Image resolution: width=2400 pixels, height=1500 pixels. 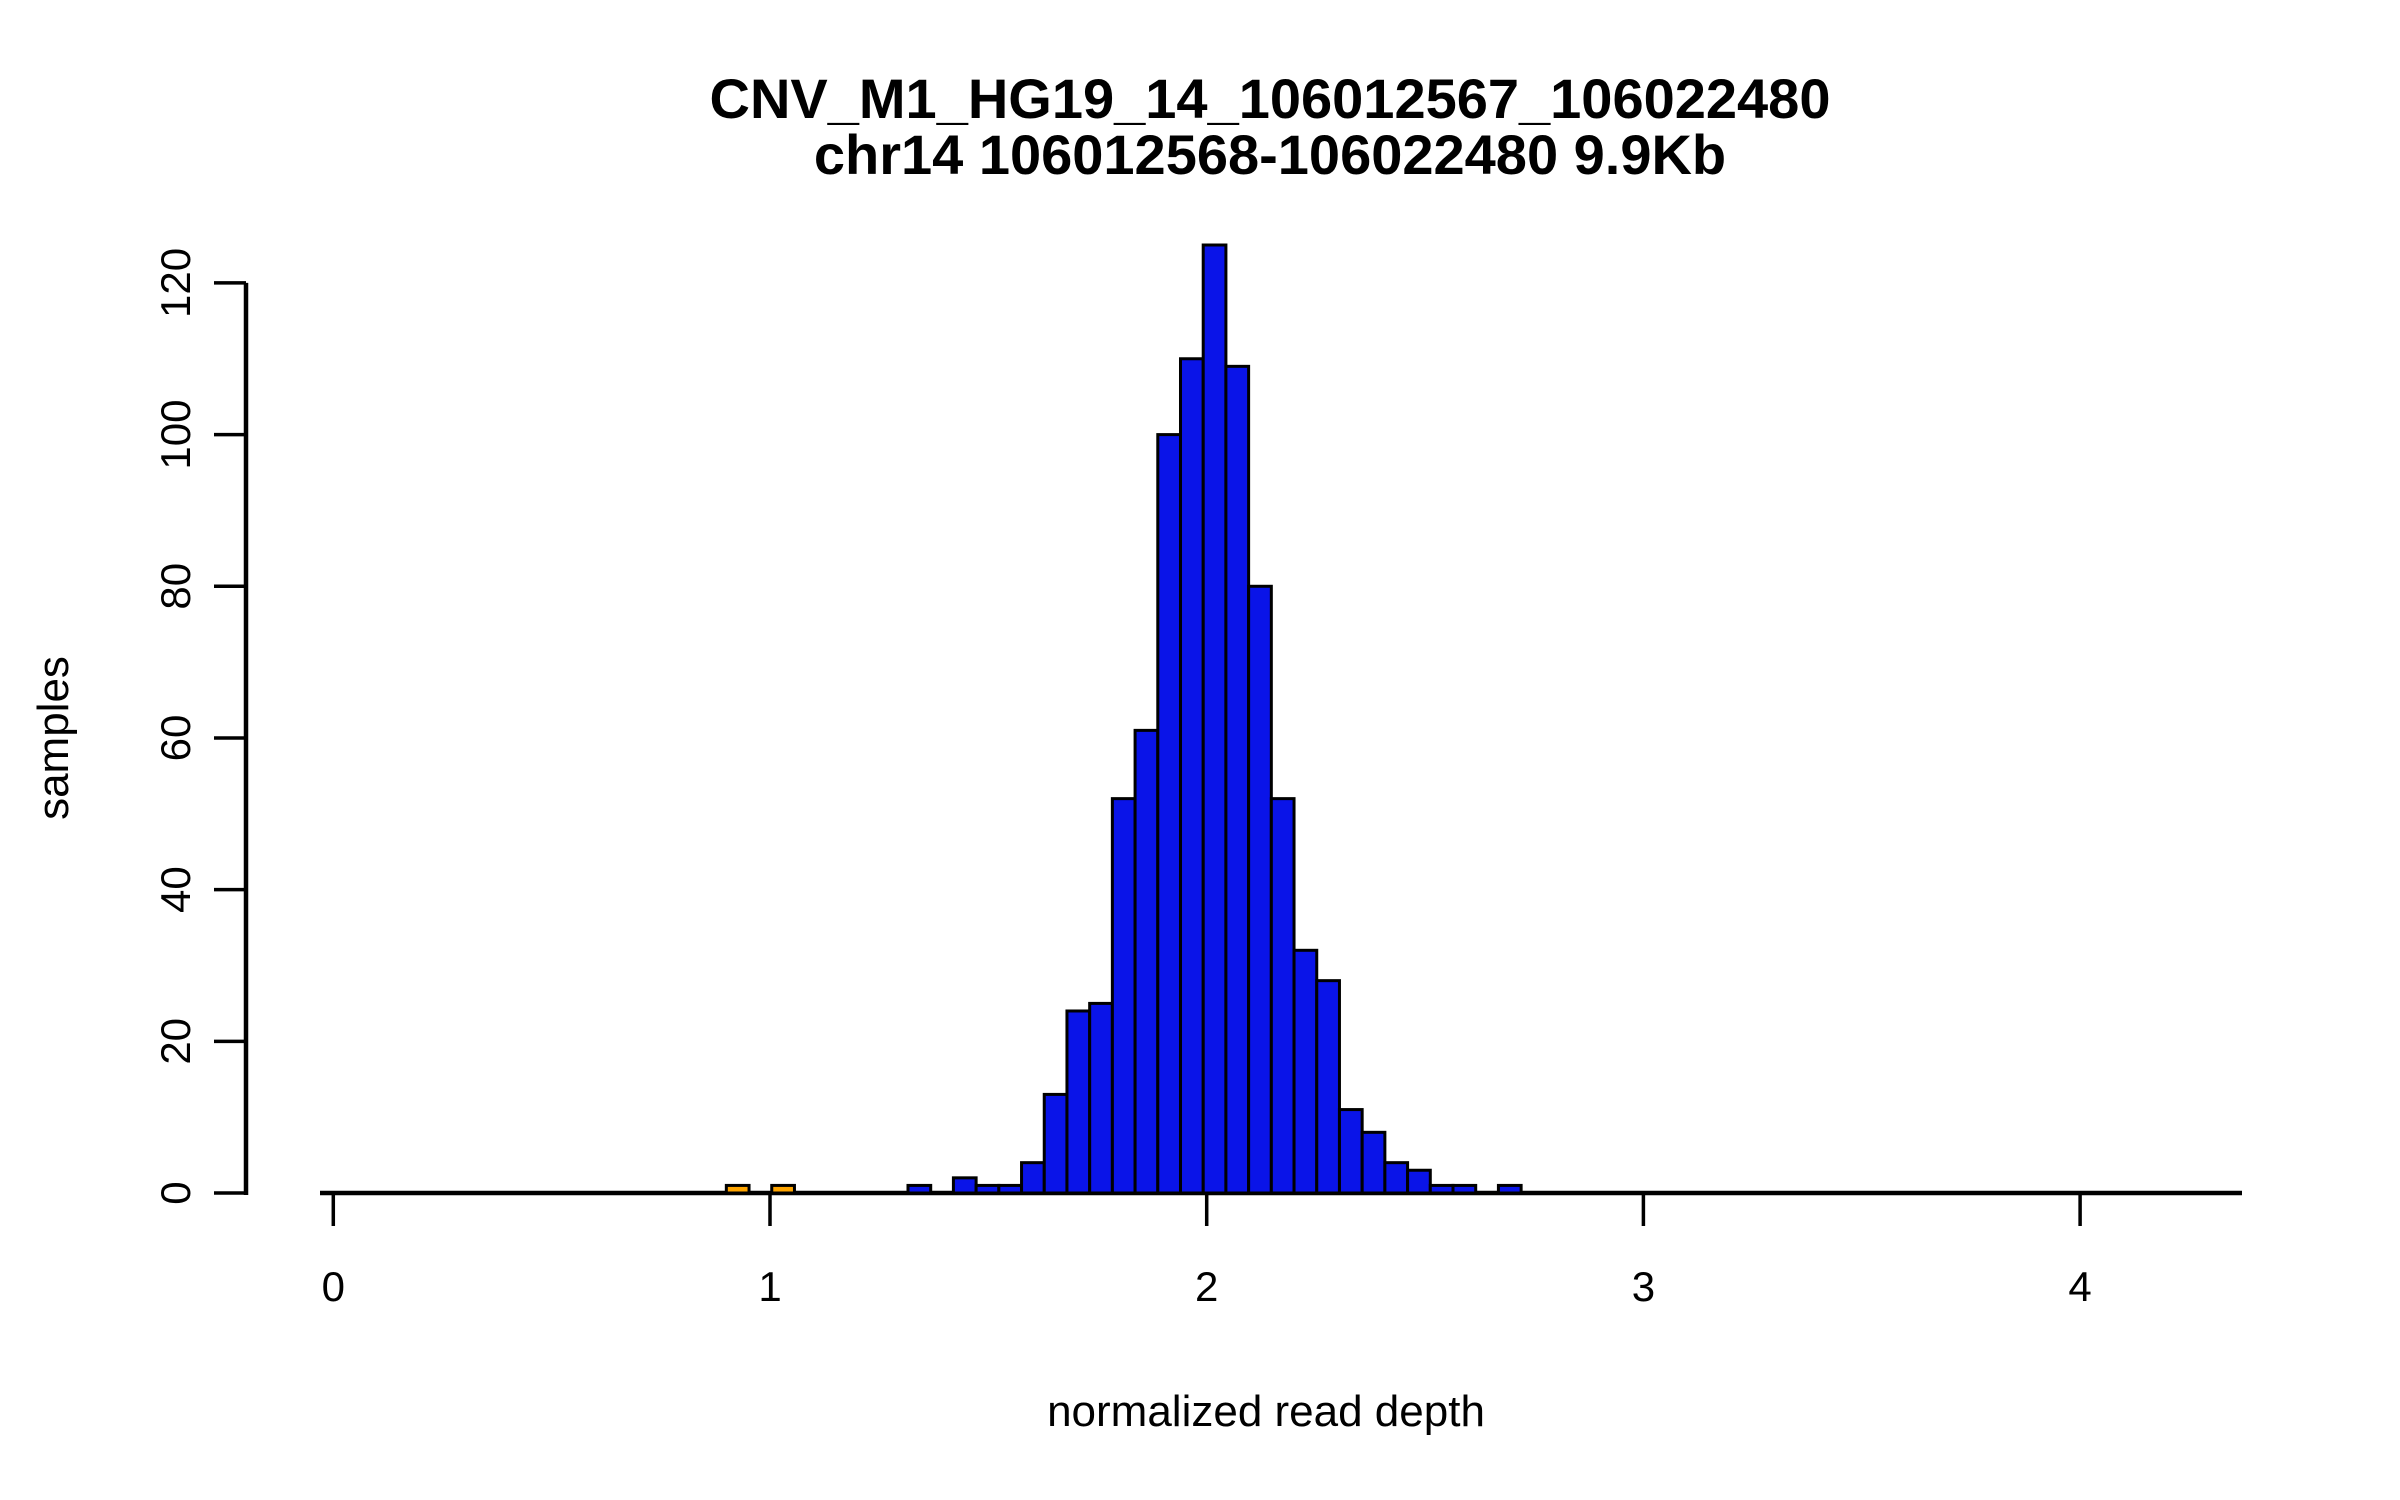 What do you see at coordinates (175, 435) in the screenshot?
I see `y-tick-label: 100` at bounding box center [175, 435].